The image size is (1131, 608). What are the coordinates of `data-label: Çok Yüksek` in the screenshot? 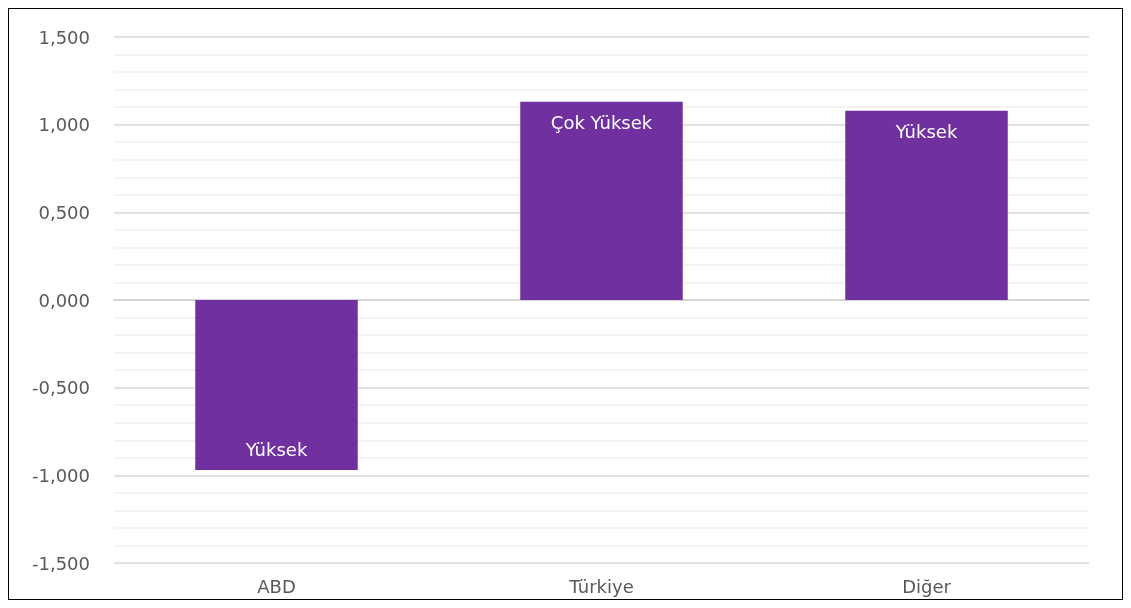 It's located at (601, 123).